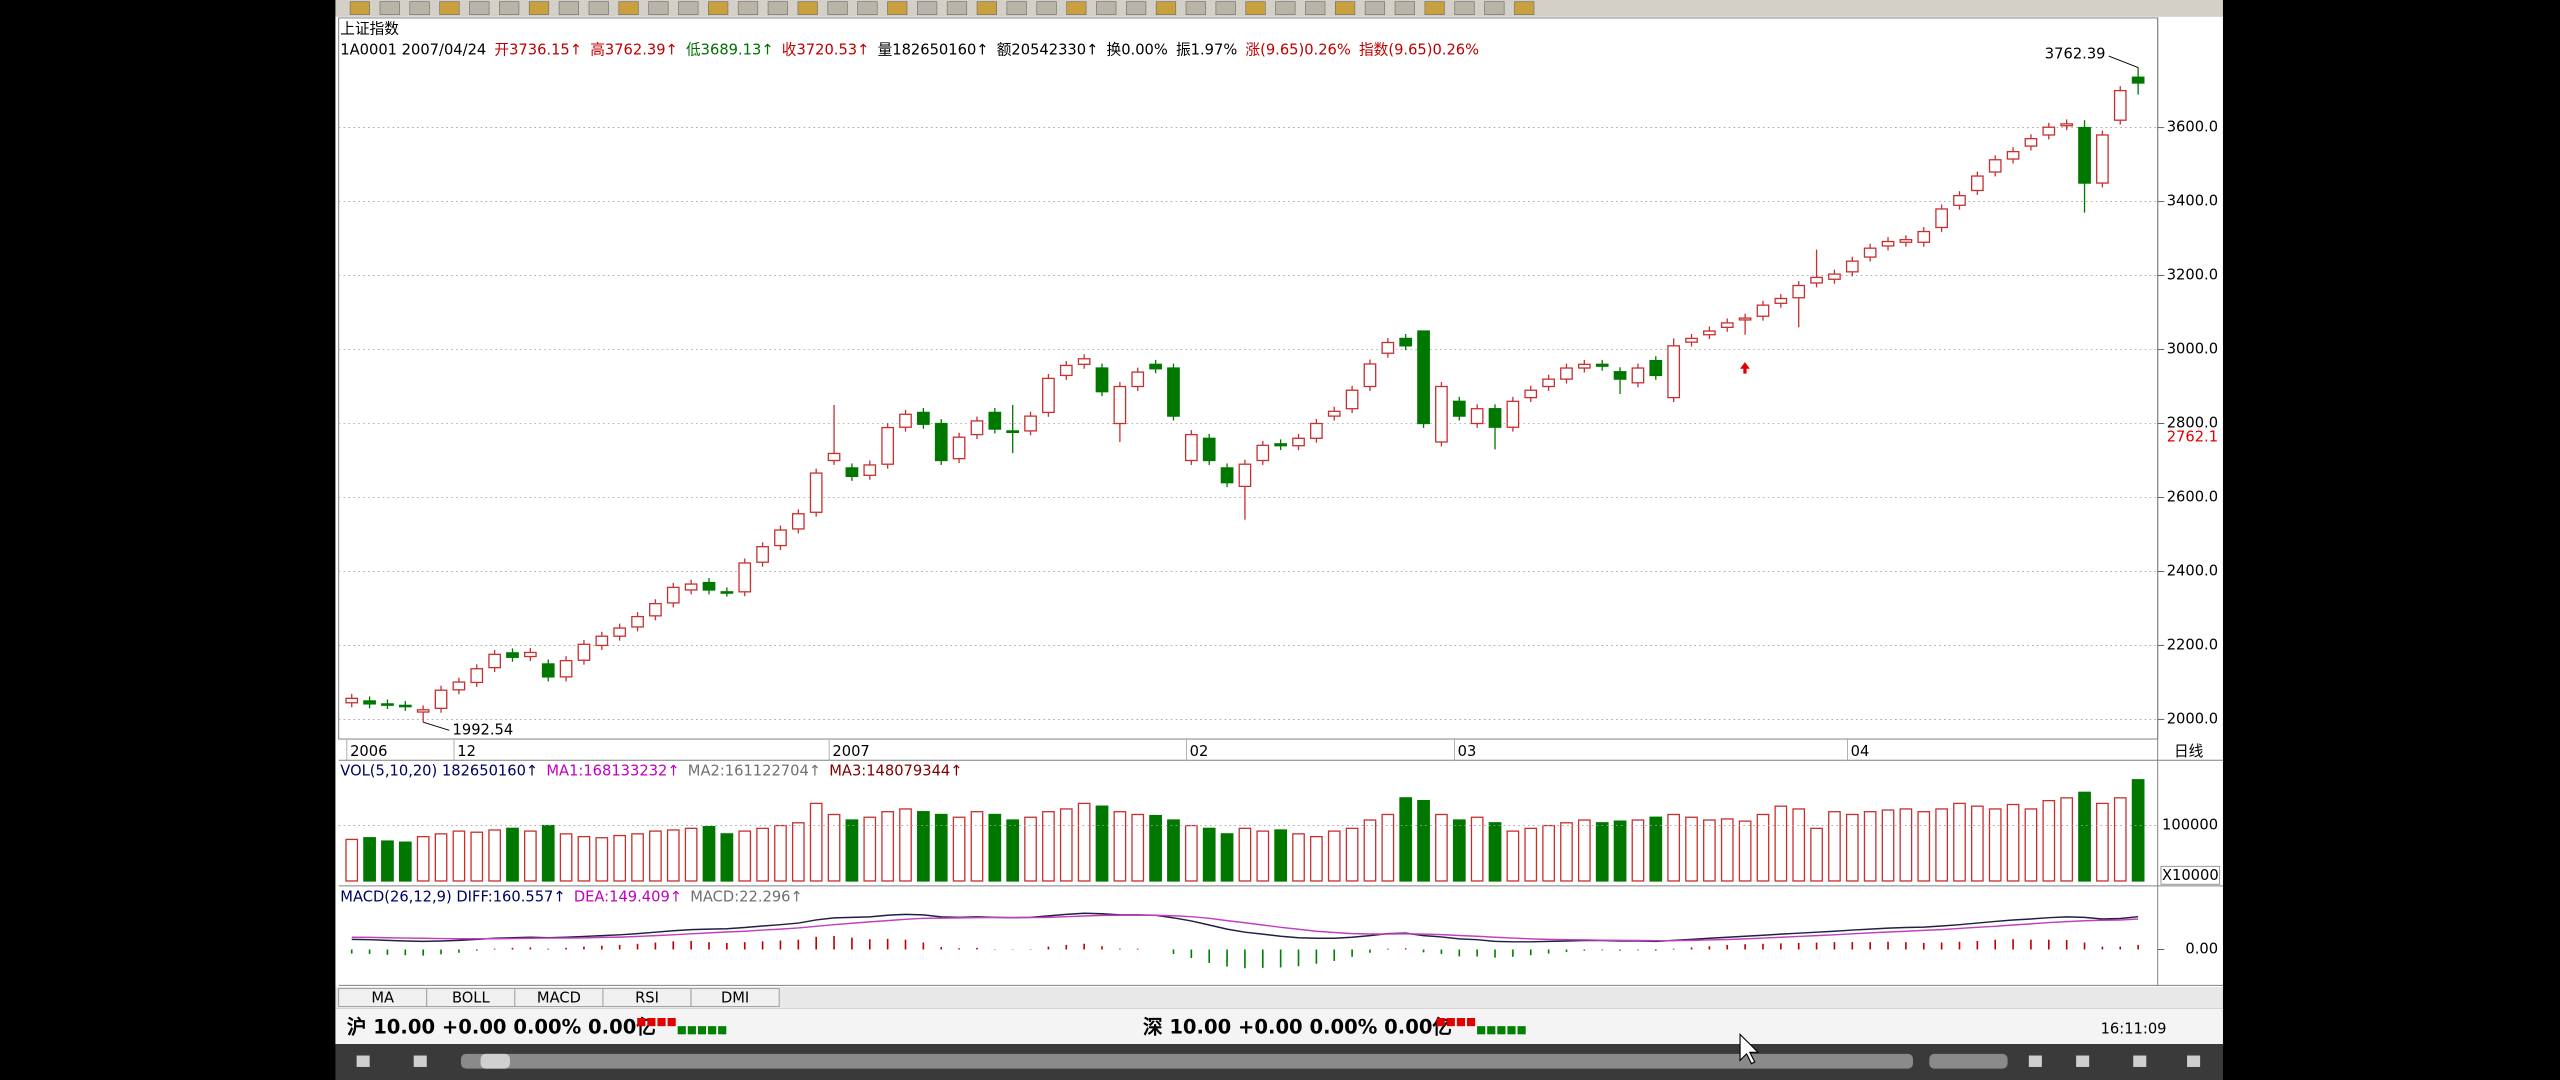 The image size is (2560, 1080). Describe the element at coordinates (1206, 50) in the screenshot. I see `header-segment: 振1.97%` at that location.